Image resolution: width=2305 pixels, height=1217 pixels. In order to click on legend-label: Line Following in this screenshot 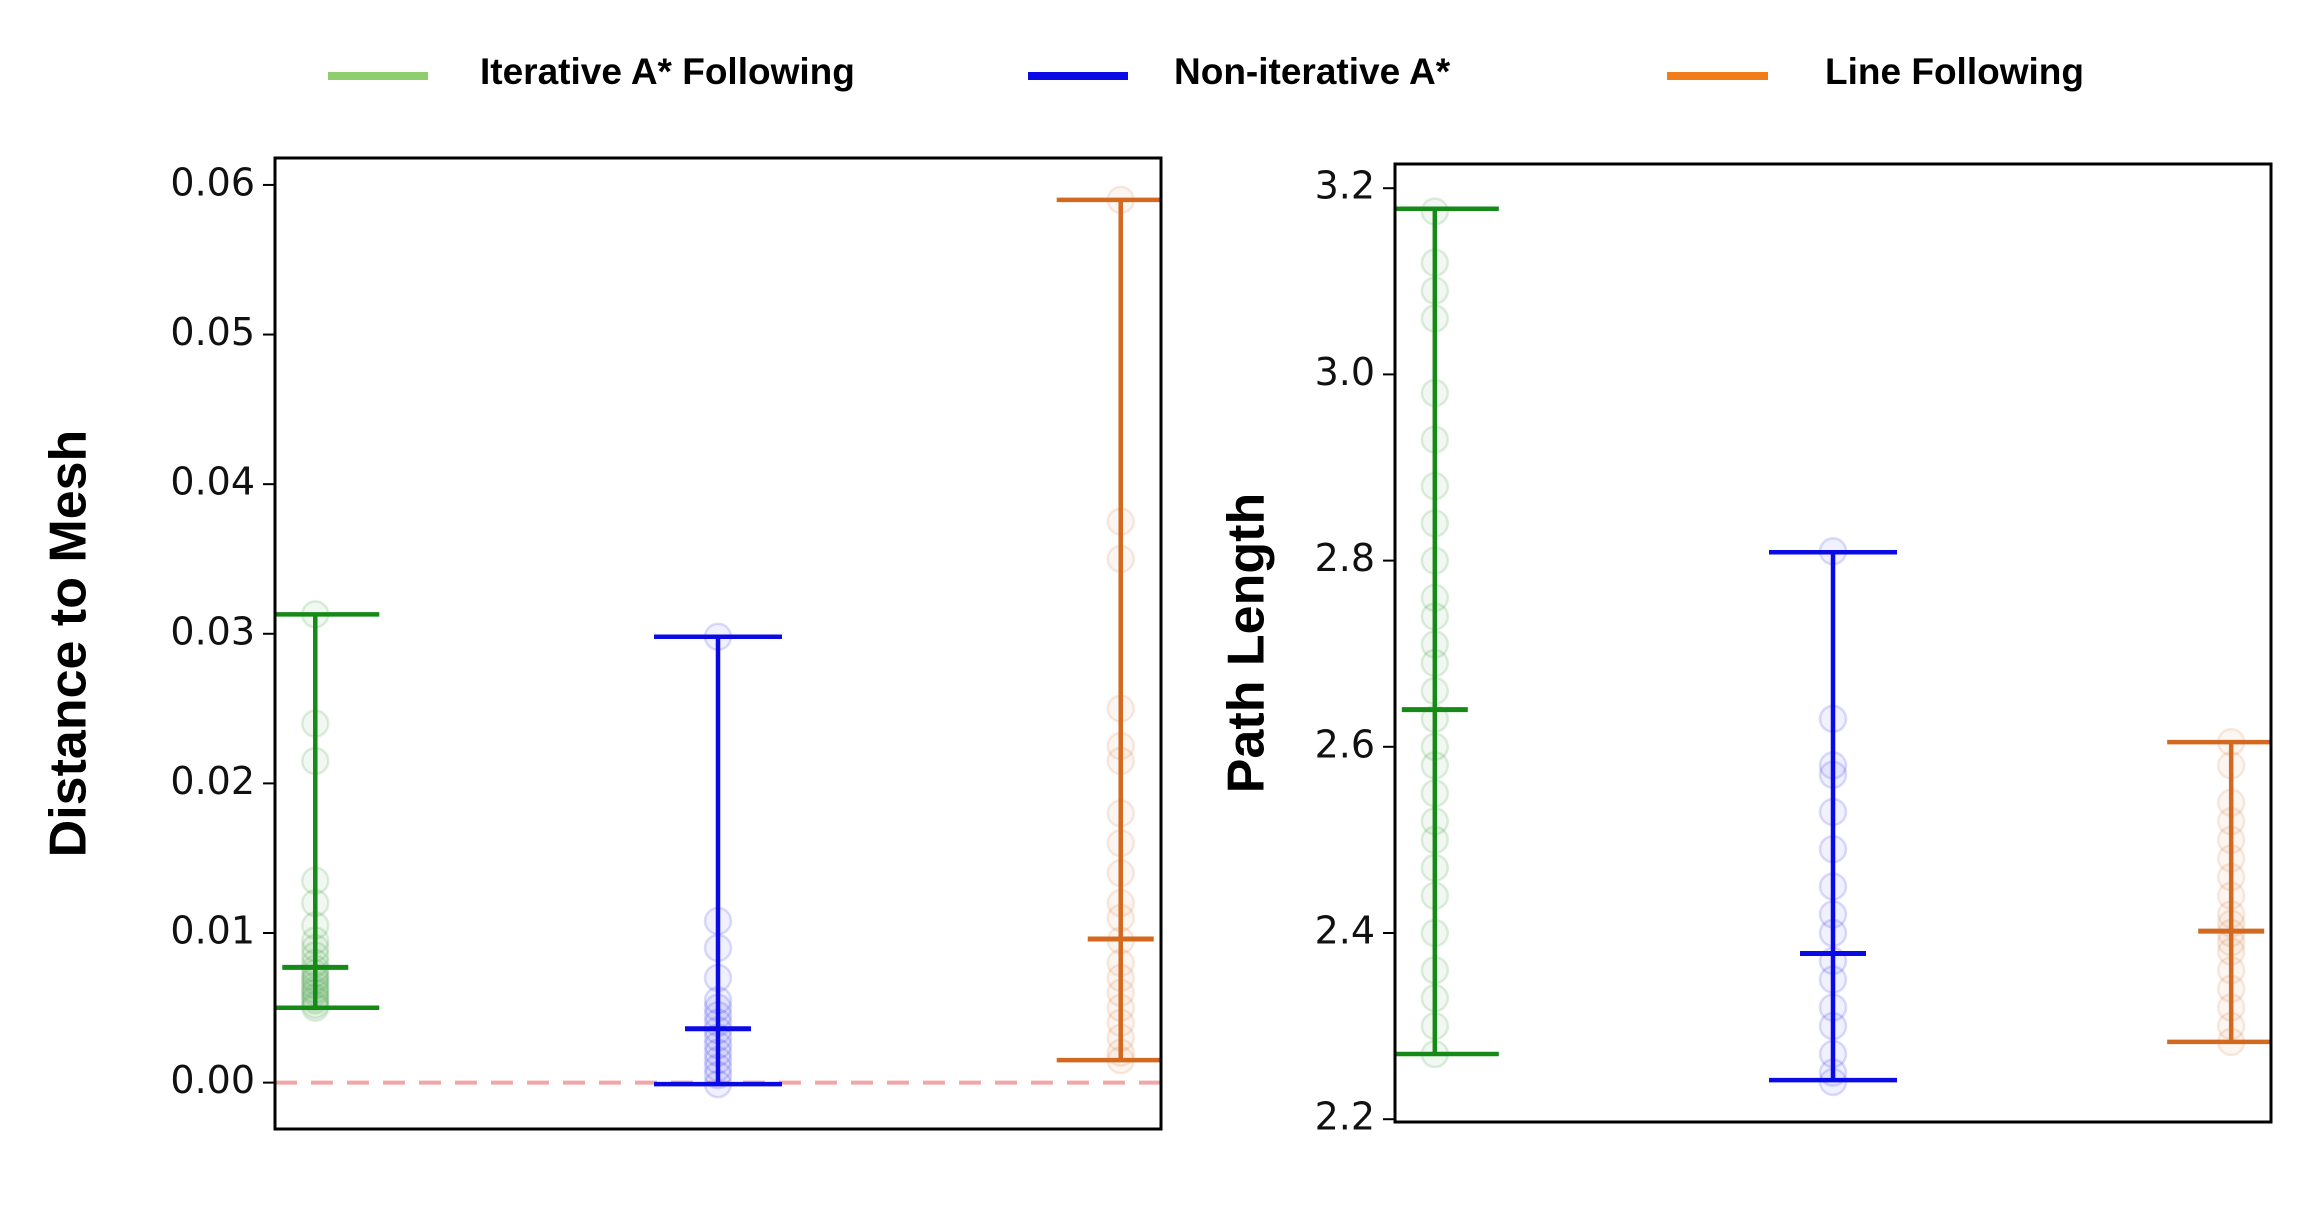, I will do `click(1954, 71)`.